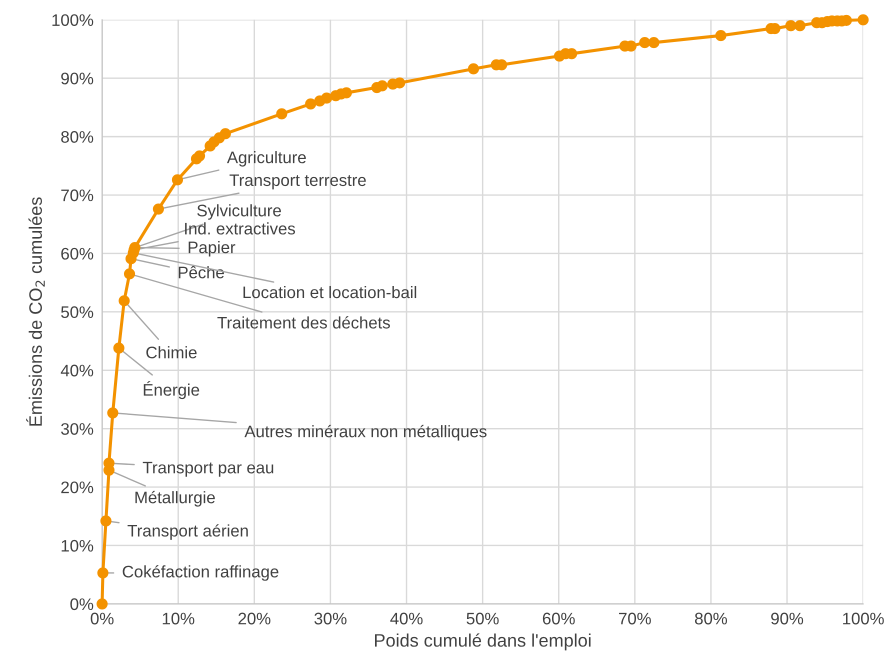 The image size is (888, 660). Describe the element at coordinates (77, 254) in the screenshot. I see `y-tick-label: 60%` at that location.